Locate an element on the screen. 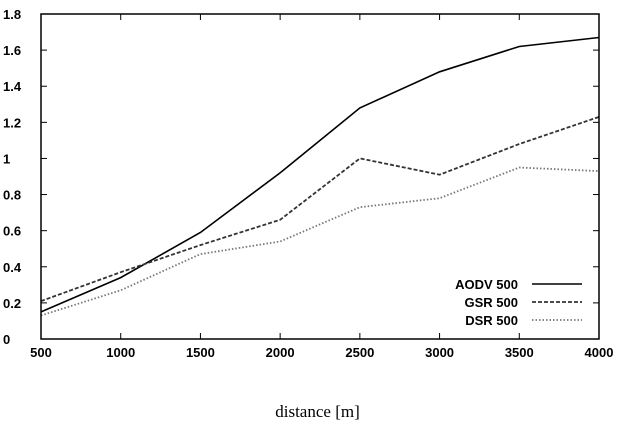 The height and width of the screenshot is (439, 635). x-tick-label: 3500 is located at coordinates (519, 352).